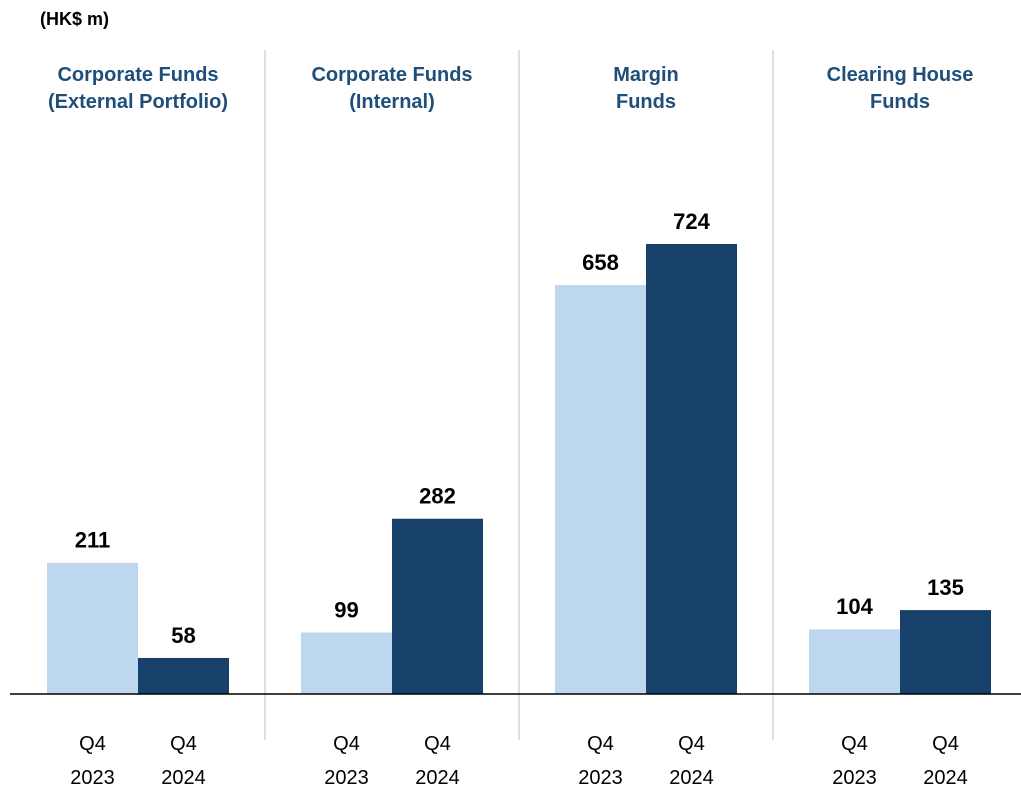 This screenshot has width=1021, height=794. What do you see at coordinates (74, 19) in the screenshot?
I see `unit-label: (HK$ m)` at bounding box center [74, 19].